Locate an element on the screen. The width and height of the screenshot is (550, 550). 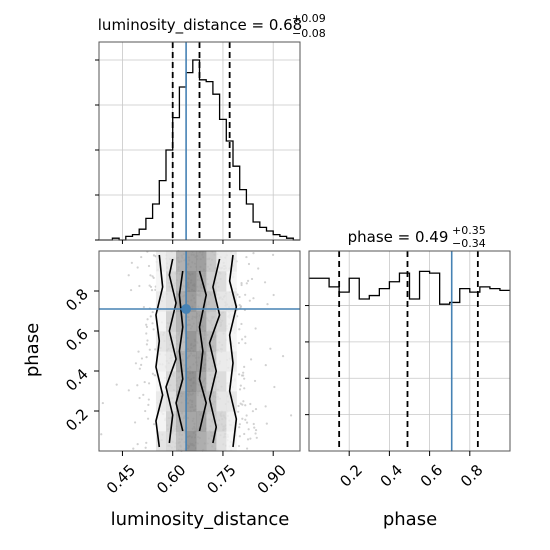
hist2-xtick-label: 0.8 is located at coordinates (472, 476).